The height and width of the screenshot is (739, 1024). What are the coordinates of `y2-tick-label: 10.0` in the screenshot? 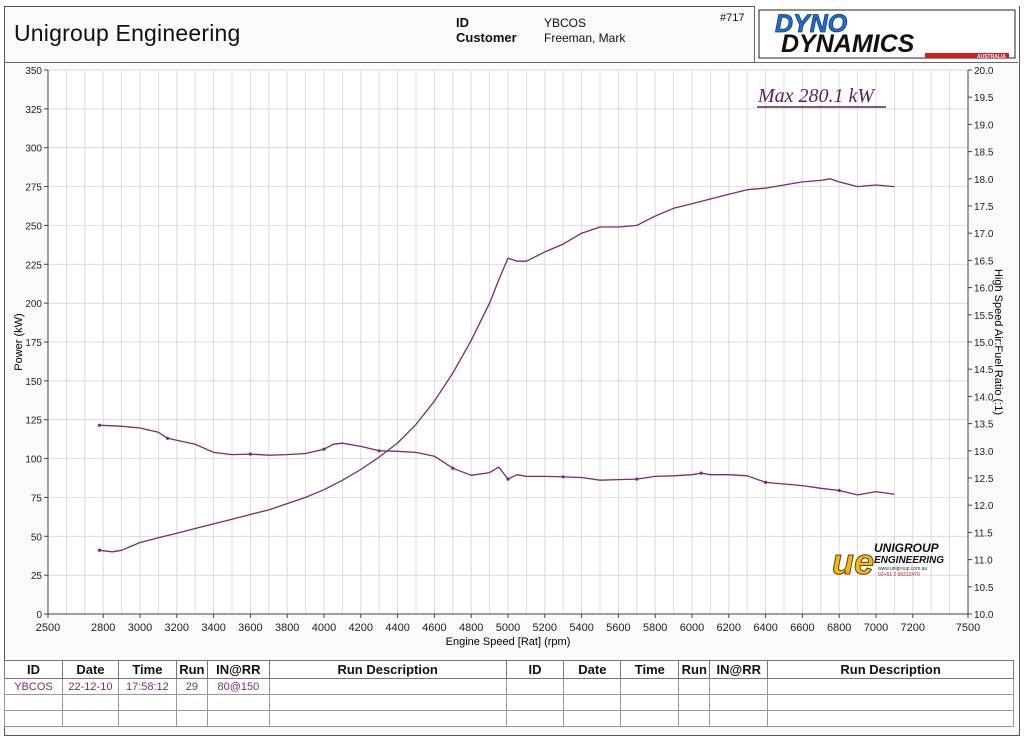 It's located at (984, 615).